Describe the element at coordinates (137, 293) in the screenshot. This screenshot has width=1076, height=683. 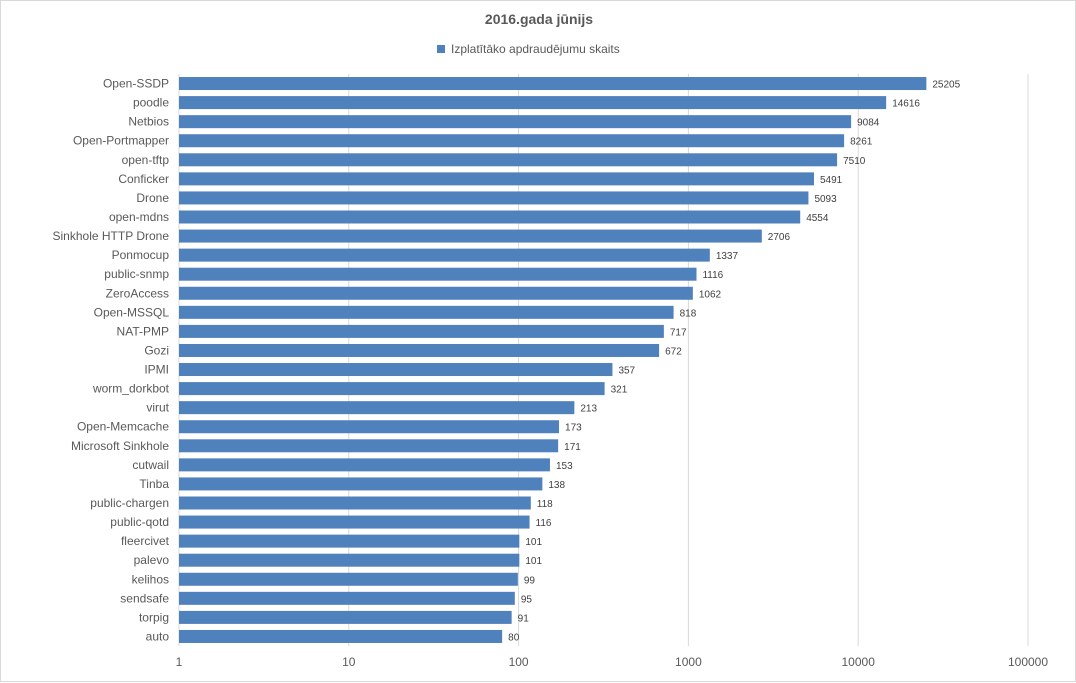
I see `category-label: ZeroAccess` at that location.